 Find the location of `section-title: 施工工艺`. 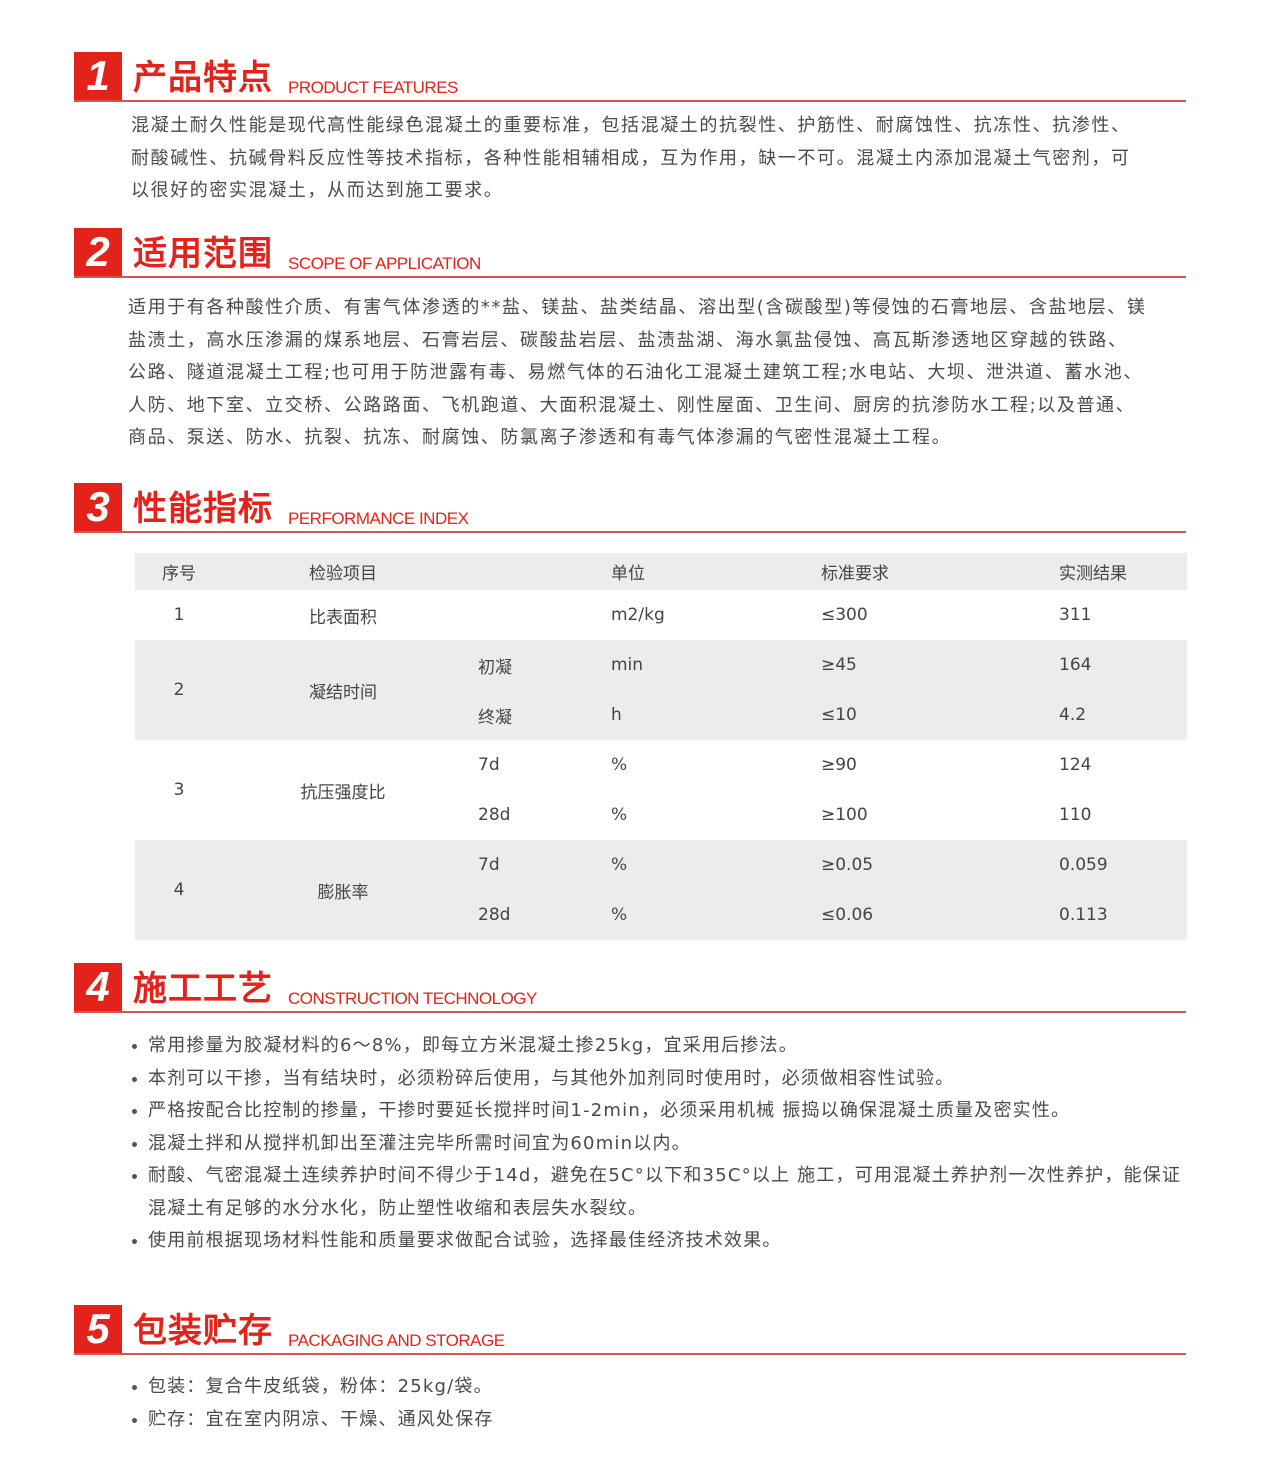

section-title: 施工工艺 is located at coordinates (203, 989).